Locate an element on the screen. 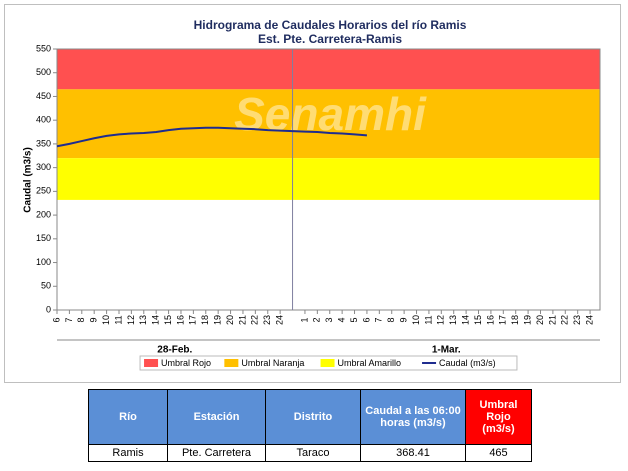 The image size is (628, 471). table-header: Distrito is located at coordinates (313, 417).